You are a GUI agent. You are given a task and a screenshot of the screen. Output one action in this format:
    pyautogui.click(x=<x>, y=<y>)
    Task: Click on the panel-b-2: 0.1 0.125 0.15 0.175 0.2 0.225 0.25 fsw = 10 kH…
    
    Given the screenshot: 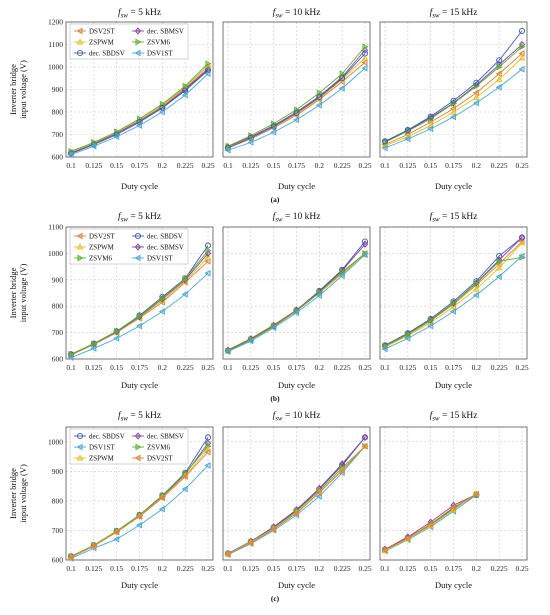 What is the action you would take?
    pyautogui.click(x=297, y=300)
    